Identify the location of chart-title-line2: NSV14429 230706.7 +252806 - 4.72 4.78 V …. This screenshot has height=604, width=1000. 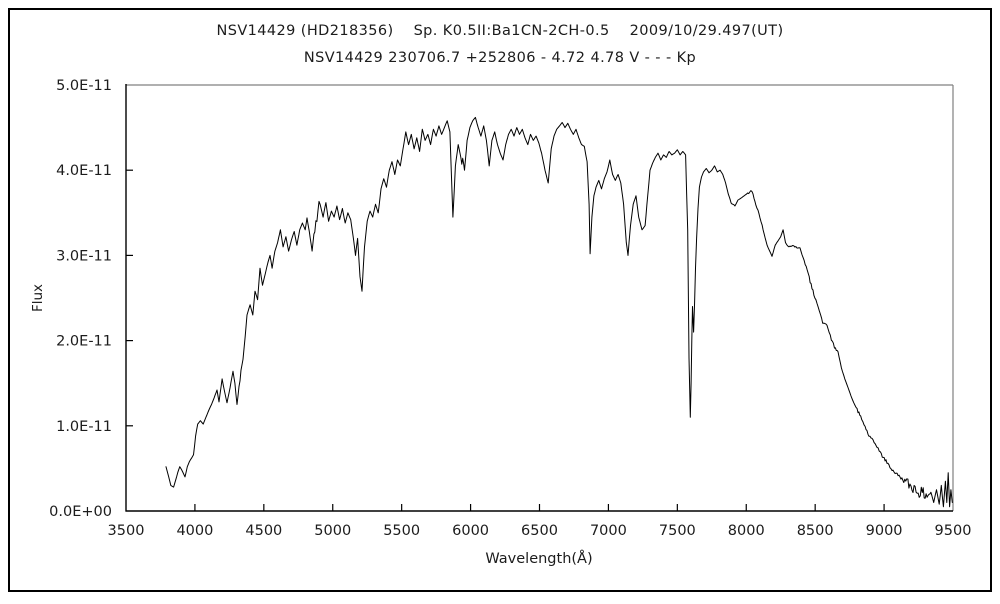
(500, 58).